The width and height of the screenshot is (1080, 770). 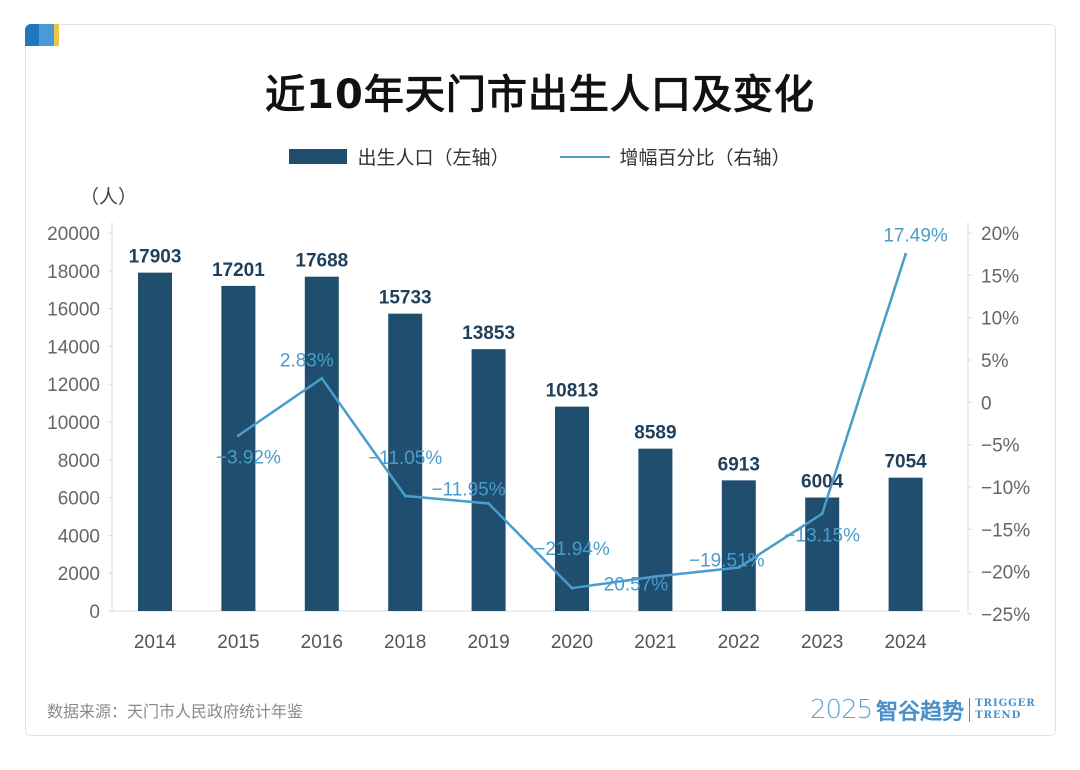 I want to click on legend-swatch-line, so click(x=584, y=156).